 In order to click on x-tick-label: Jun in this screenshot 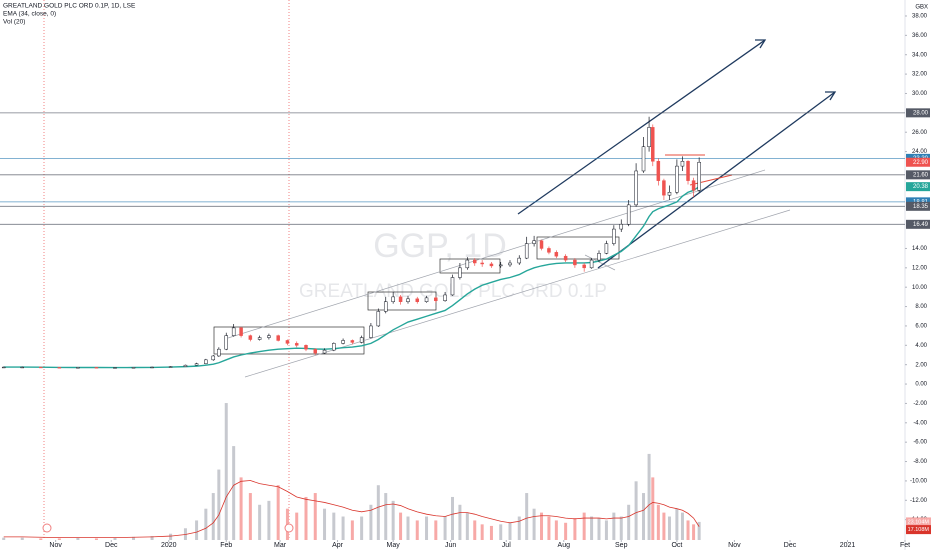, I will do `click(450, 545)`.